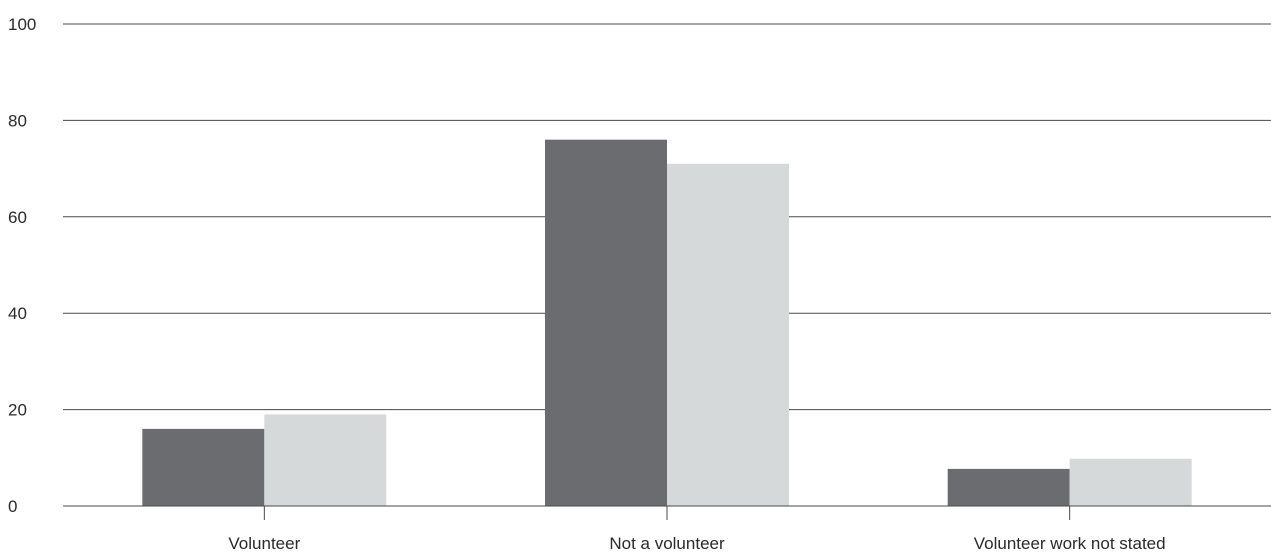 This screenshot has width=1271, height=554. What do you see at coordinates (264, 543) in the screenshot?
I see `x-tick-label: Volunteer` at bounding box center [264, 543].